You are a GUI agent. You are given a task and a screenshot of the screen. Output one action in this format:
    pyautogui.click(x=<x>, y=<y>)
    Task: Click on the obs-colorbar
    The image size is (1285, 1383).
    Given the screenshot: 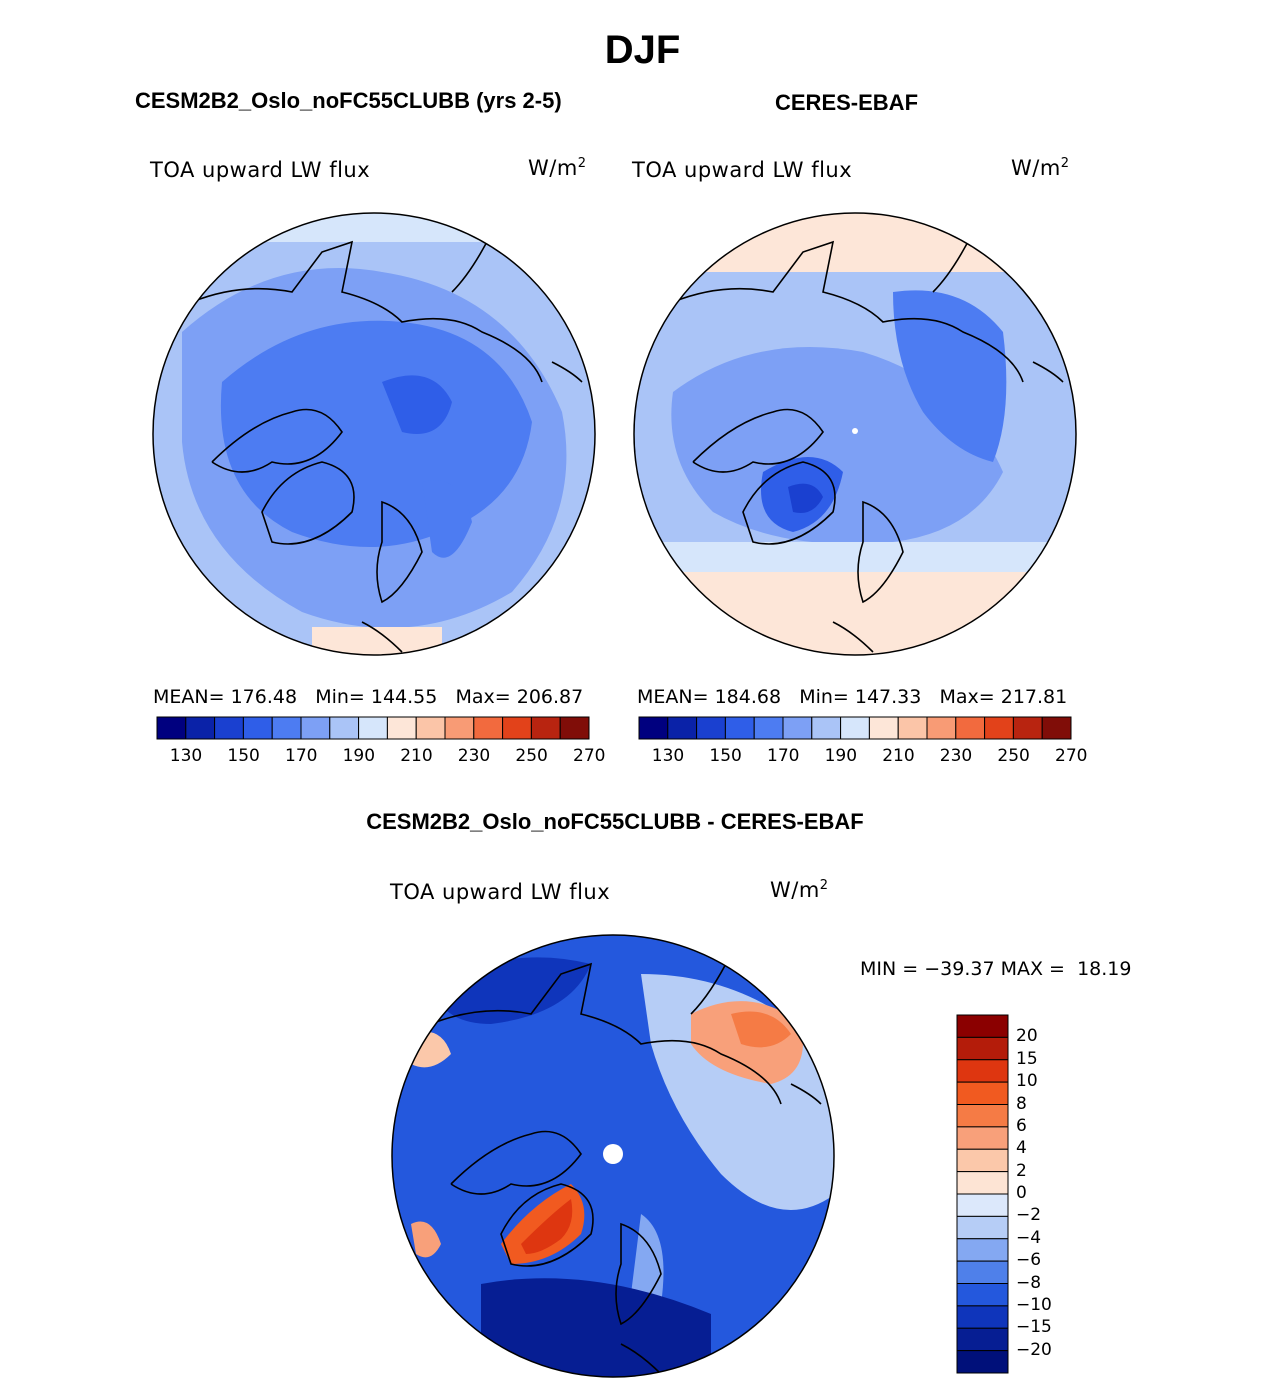 What is the action you would take?
    pyautogui.click(x=855, y=728)
    